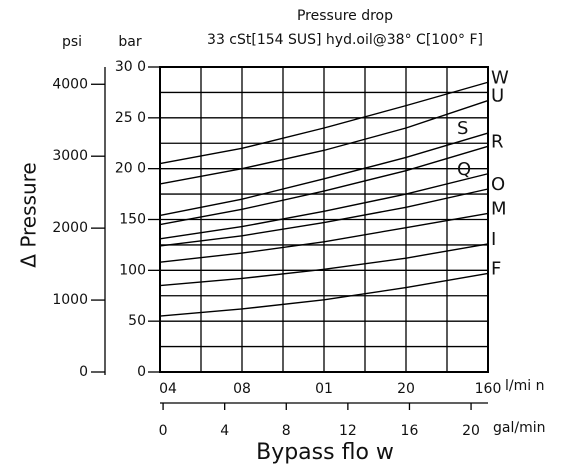 This screenshot has width=567, height=468. I want to click on y-tick-label: 150, so click(132, 220).